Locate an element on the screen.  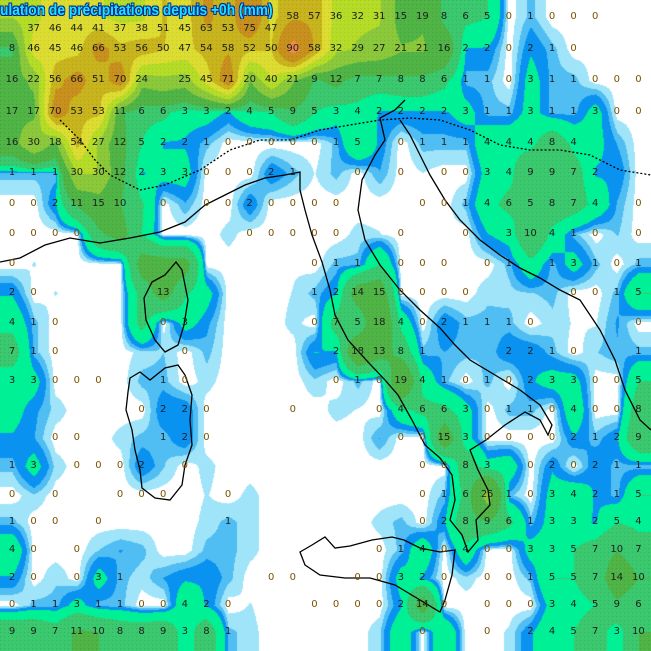
grid-value: 52 is located at coordinates (249, 48).